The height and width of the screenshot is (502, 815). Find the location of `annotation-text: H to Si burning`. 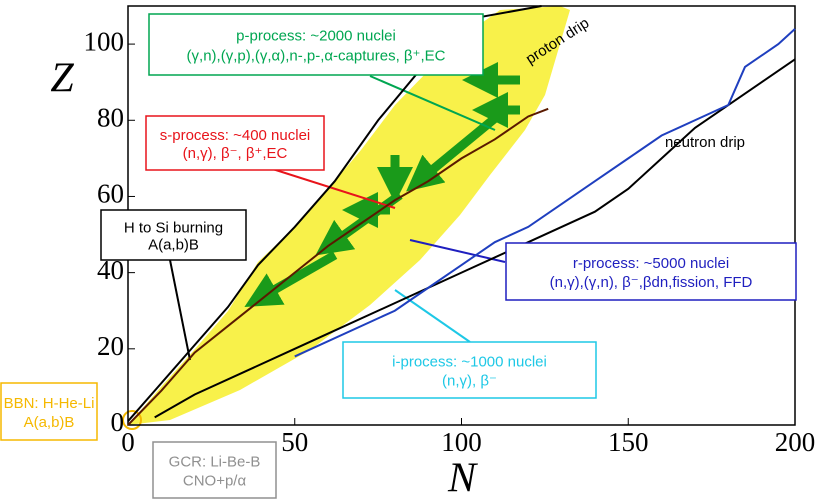

annotation-text: H to Si burning is located at coordinates (173, 228).